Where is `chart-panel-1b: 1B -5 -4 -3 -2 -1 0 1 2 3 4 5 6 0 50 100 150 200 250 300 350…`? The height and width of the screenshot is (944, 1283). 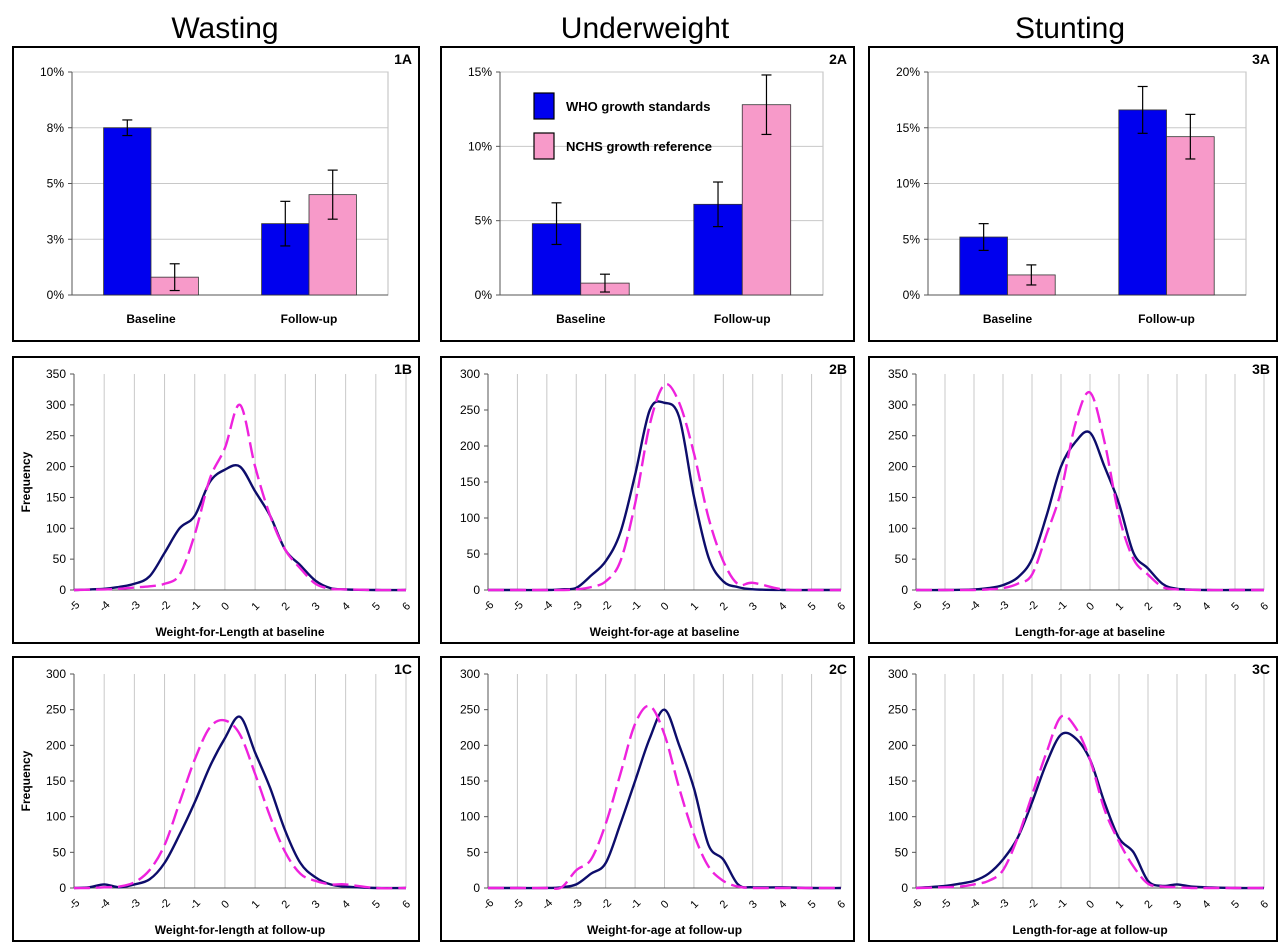 chart-panel-1b: 1B -5 -4 -3 -2 -1 0 1 2 3 4 5 6 0 50 100 150 200 250 300 350… is located at coordinates (216, 500).